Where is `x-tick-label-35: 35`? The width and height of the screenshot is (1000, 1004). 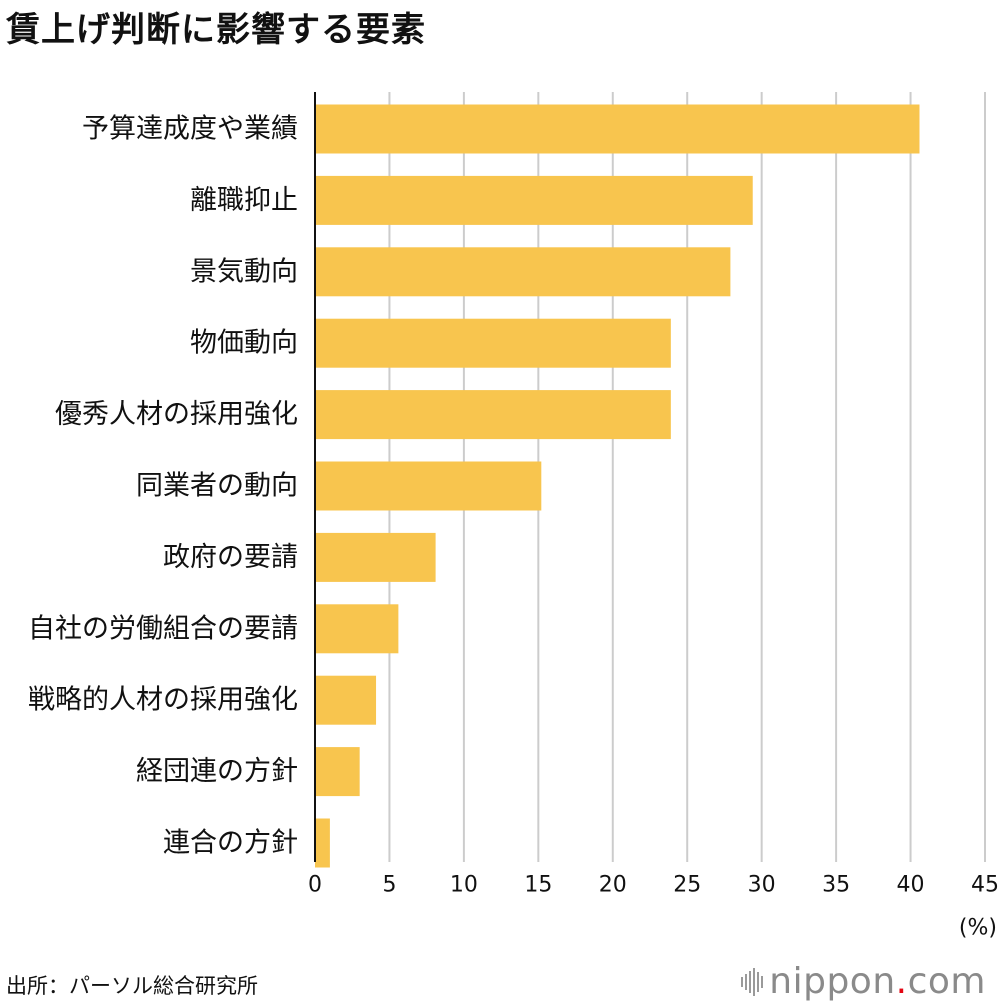
x-tick-label-35: 35 is located at coordinates (836, 885).